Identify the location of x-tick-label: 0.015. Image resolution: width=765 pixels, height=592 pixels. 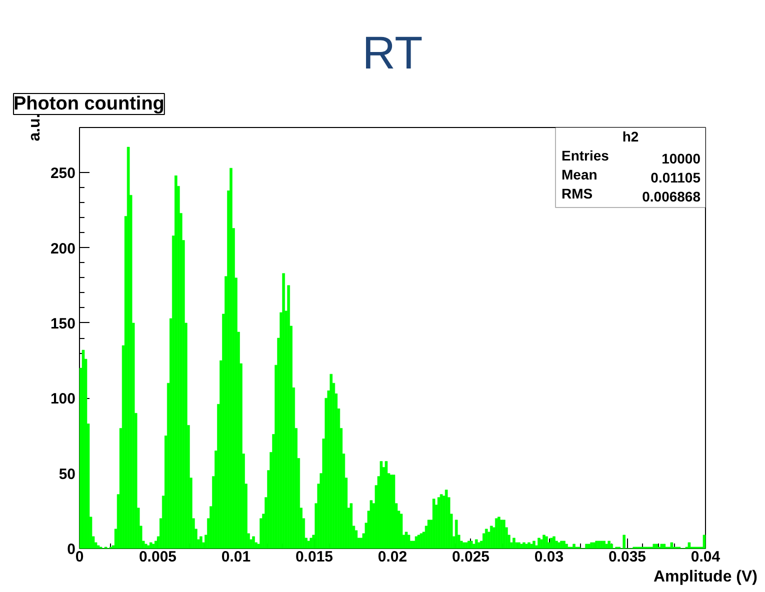
(314, 557).